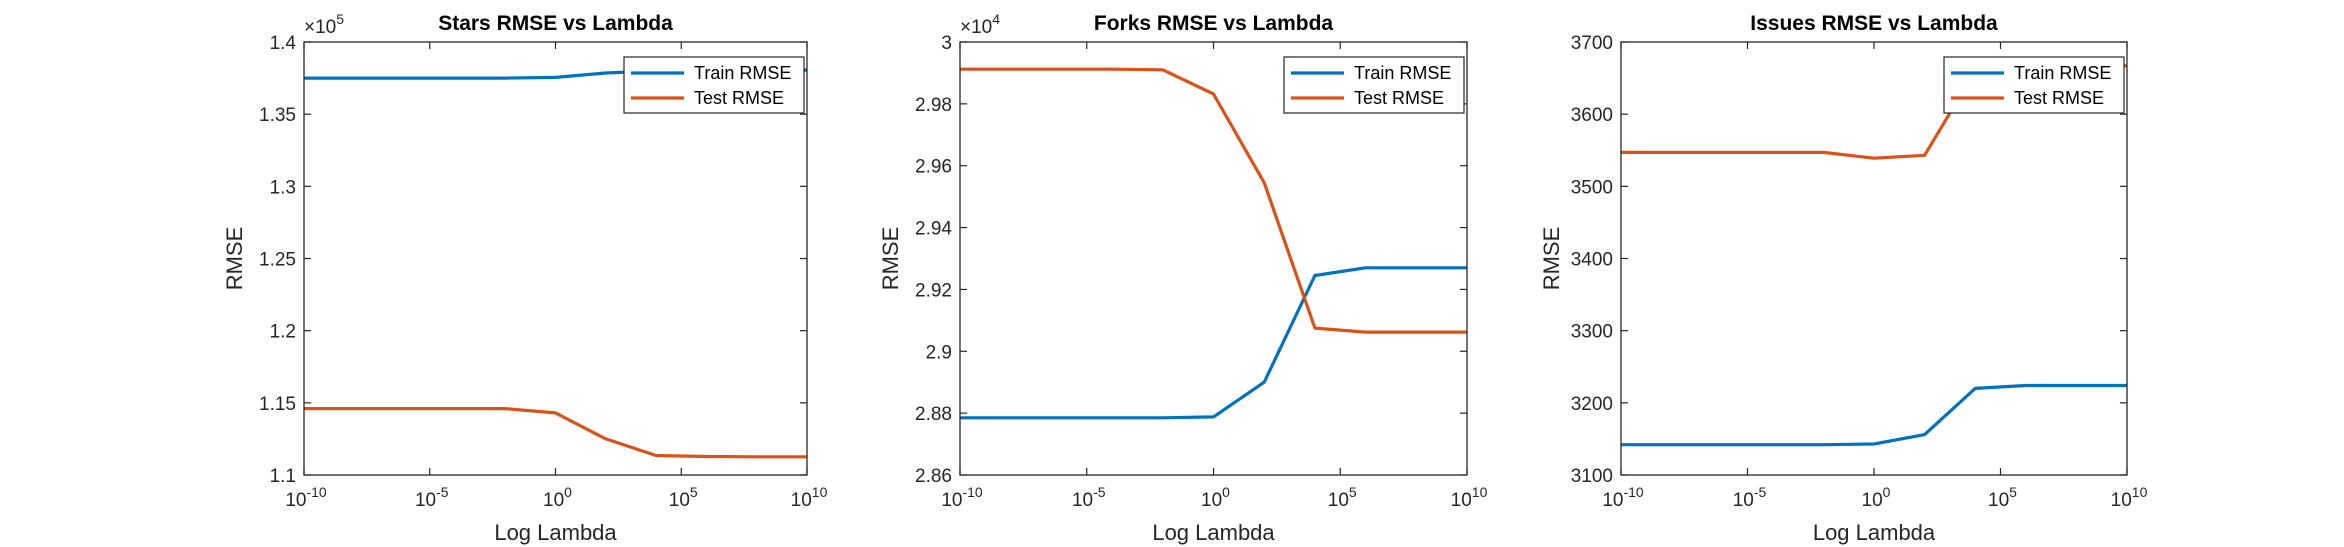  Describe the element at coordinates (1874, 23) in the screenshot. I see `chart-title: Issues RMSE vs Lambda` at that location.